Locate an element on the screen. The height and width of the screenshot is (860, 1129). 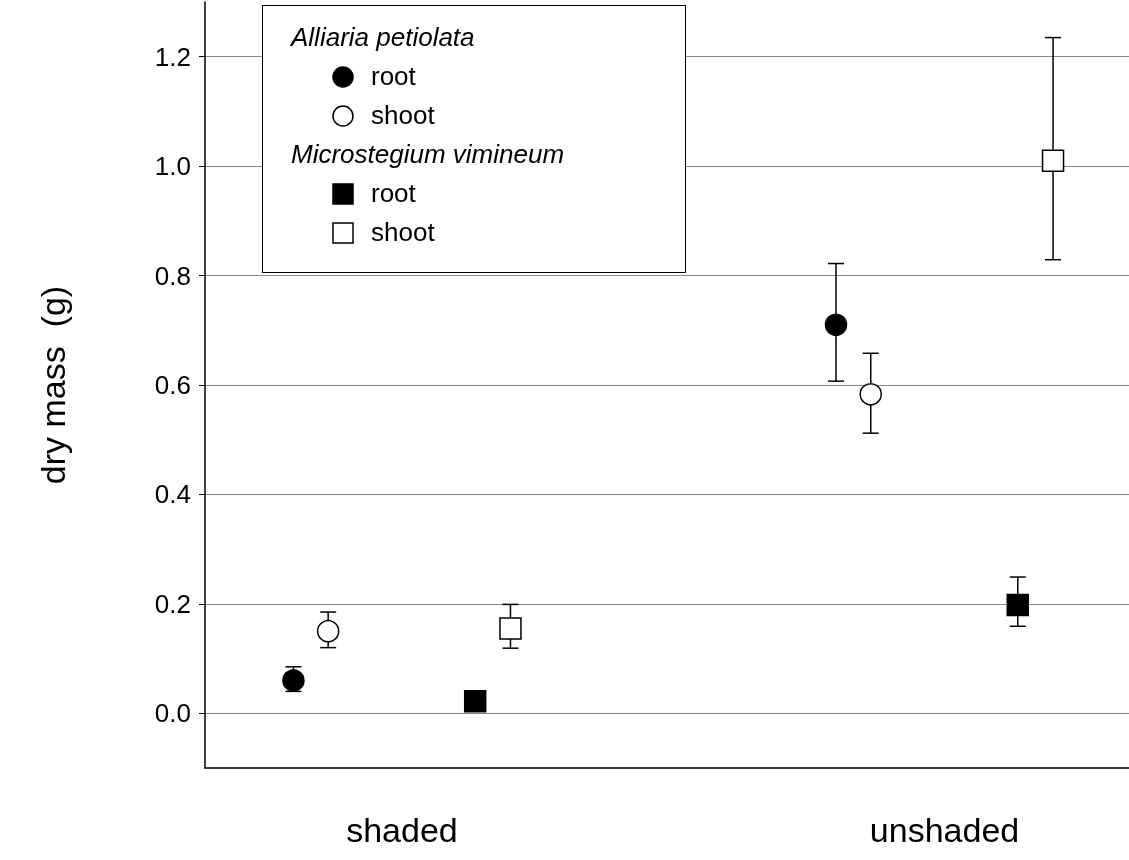
y-tick-label: 1.0 is located at coordinates (172, 166).